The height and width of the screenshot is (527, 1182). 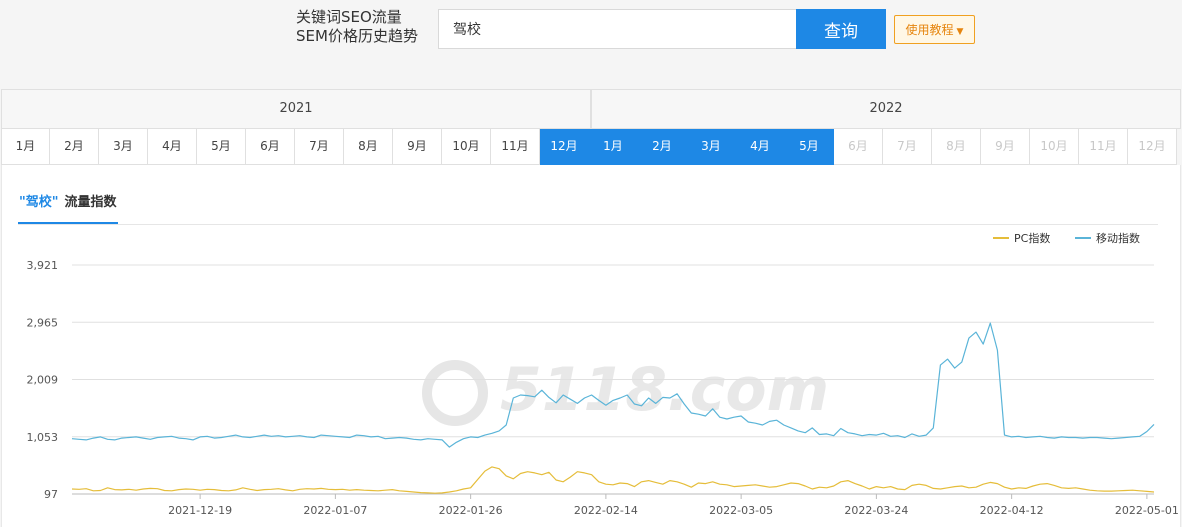 What do you see at coordinates (956, 147) in the screenshot?
I see `month-2022-8: 8月` at bounding box center [956, 147].